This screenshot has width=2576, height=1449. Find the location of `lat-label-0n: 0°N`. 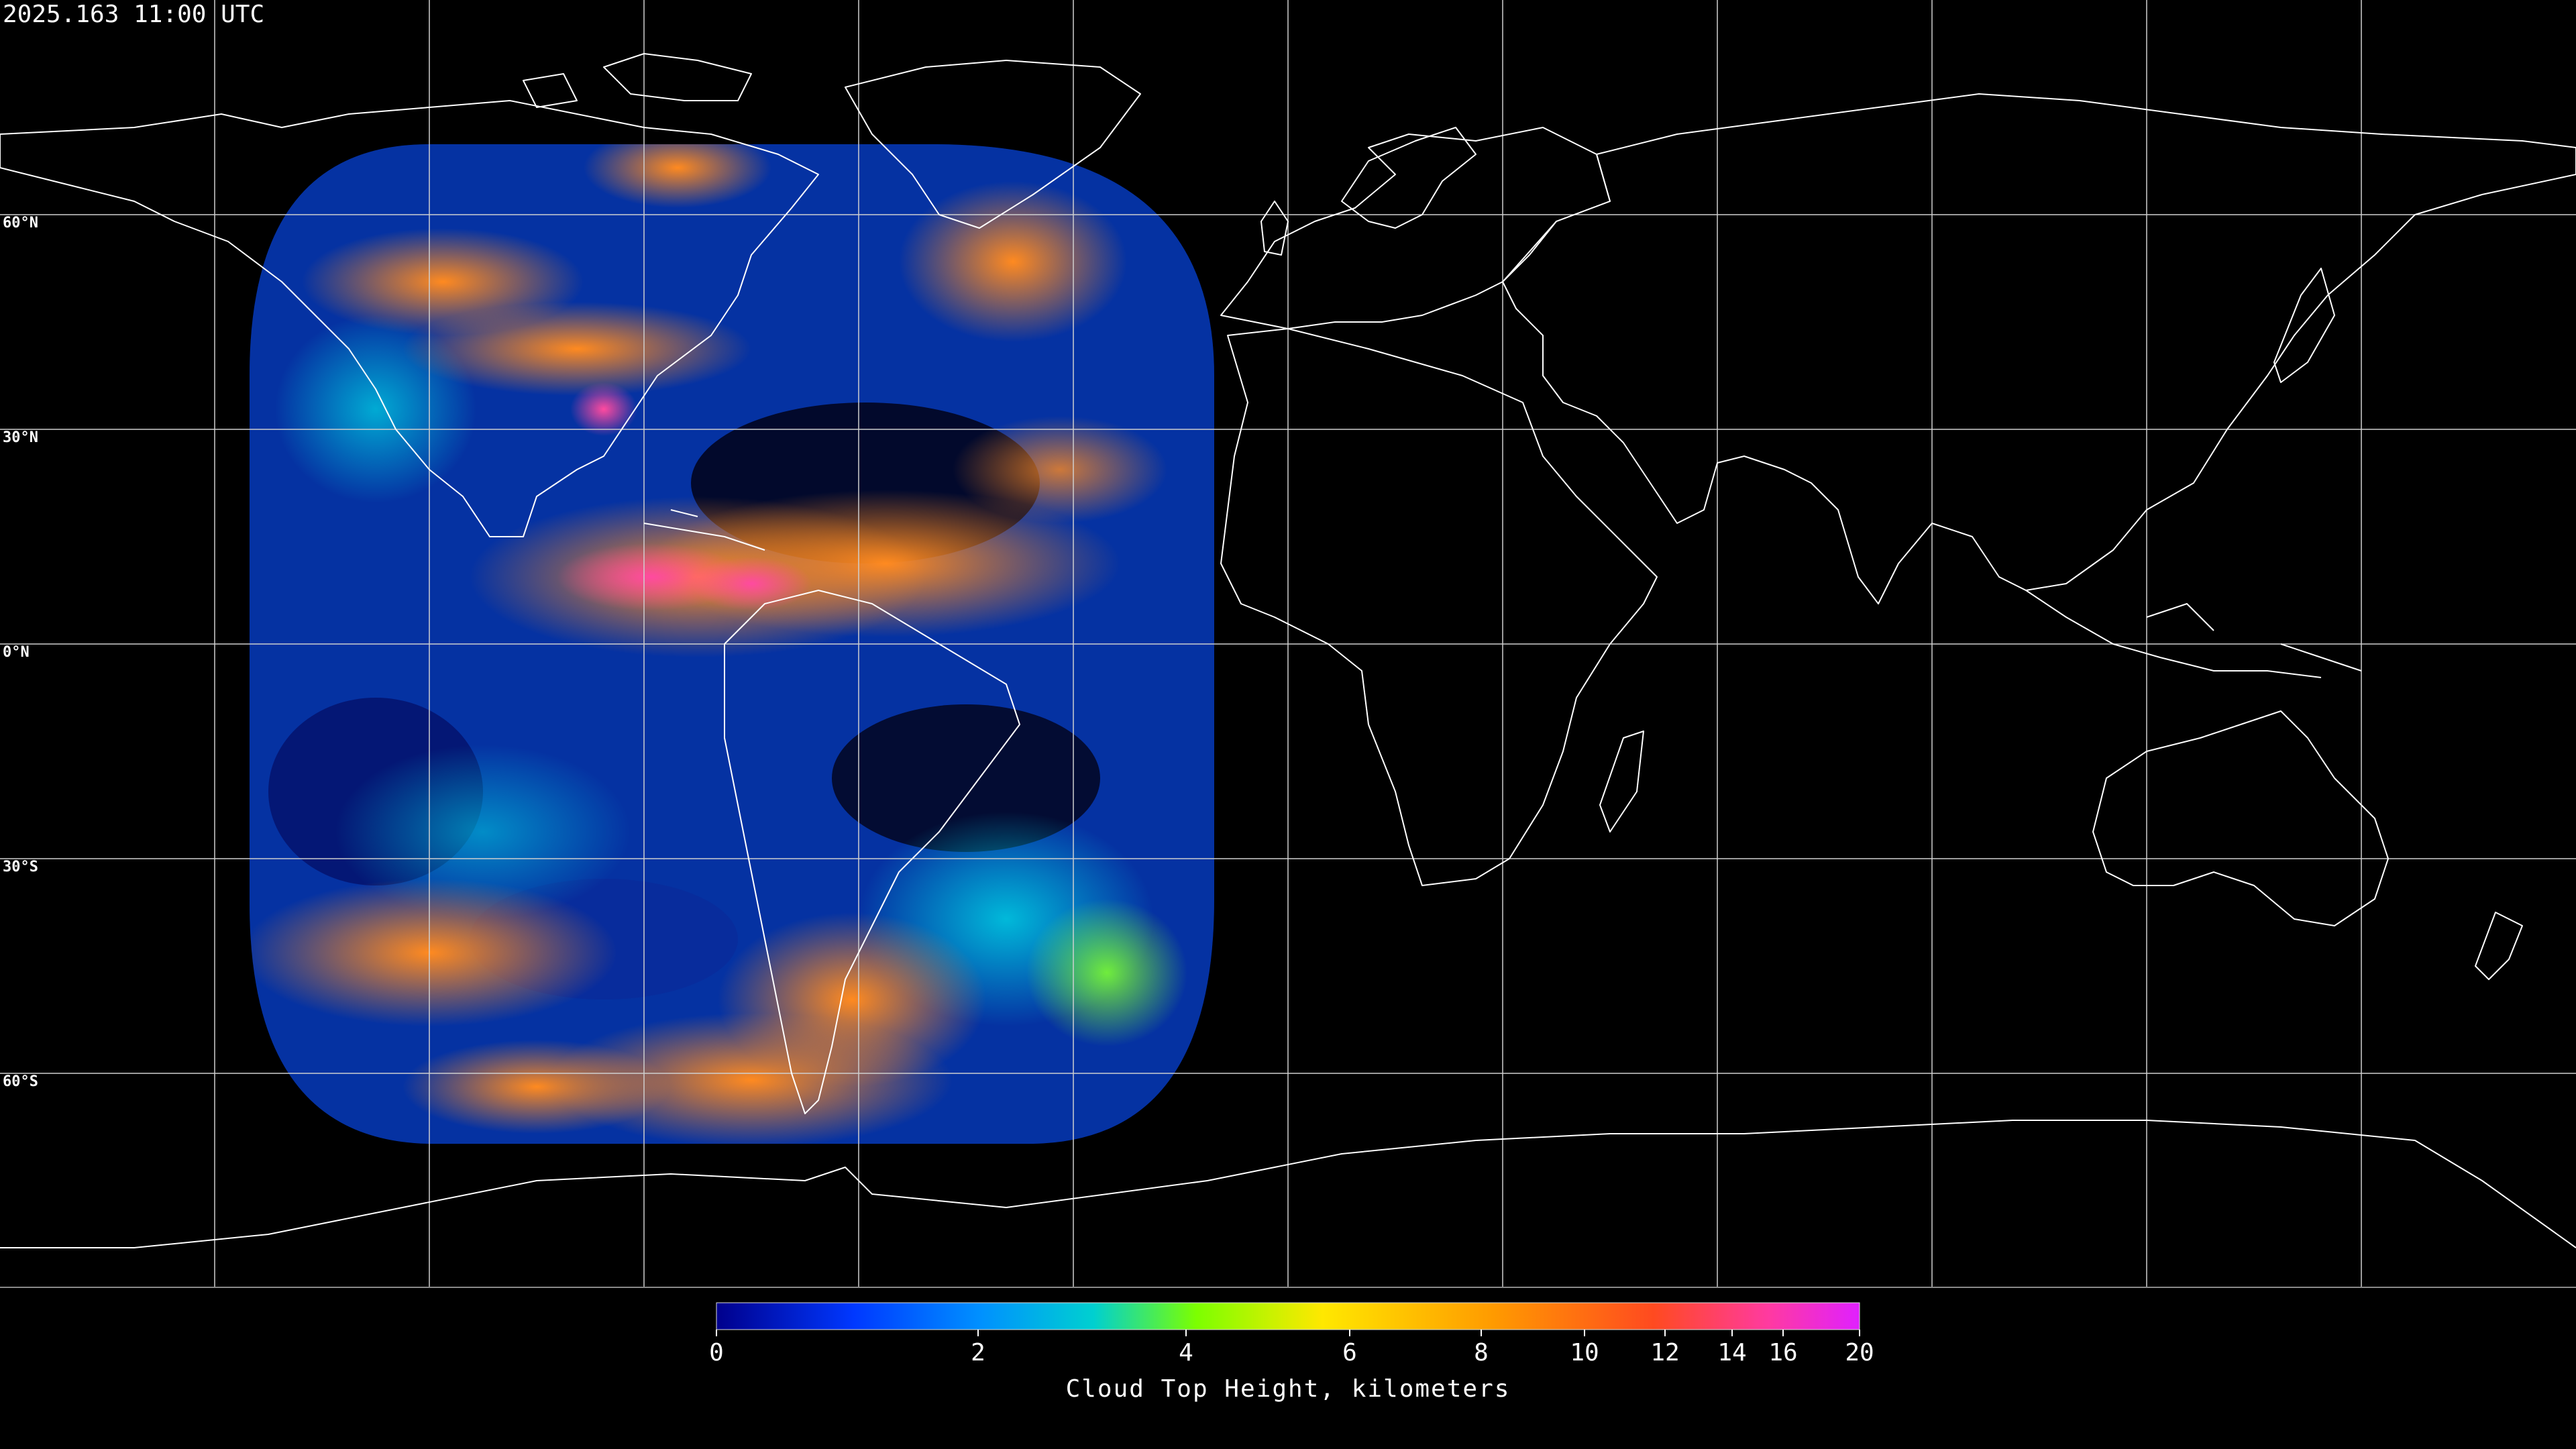

lat-label-0n: 0°N is located at coordinates (16, 652).